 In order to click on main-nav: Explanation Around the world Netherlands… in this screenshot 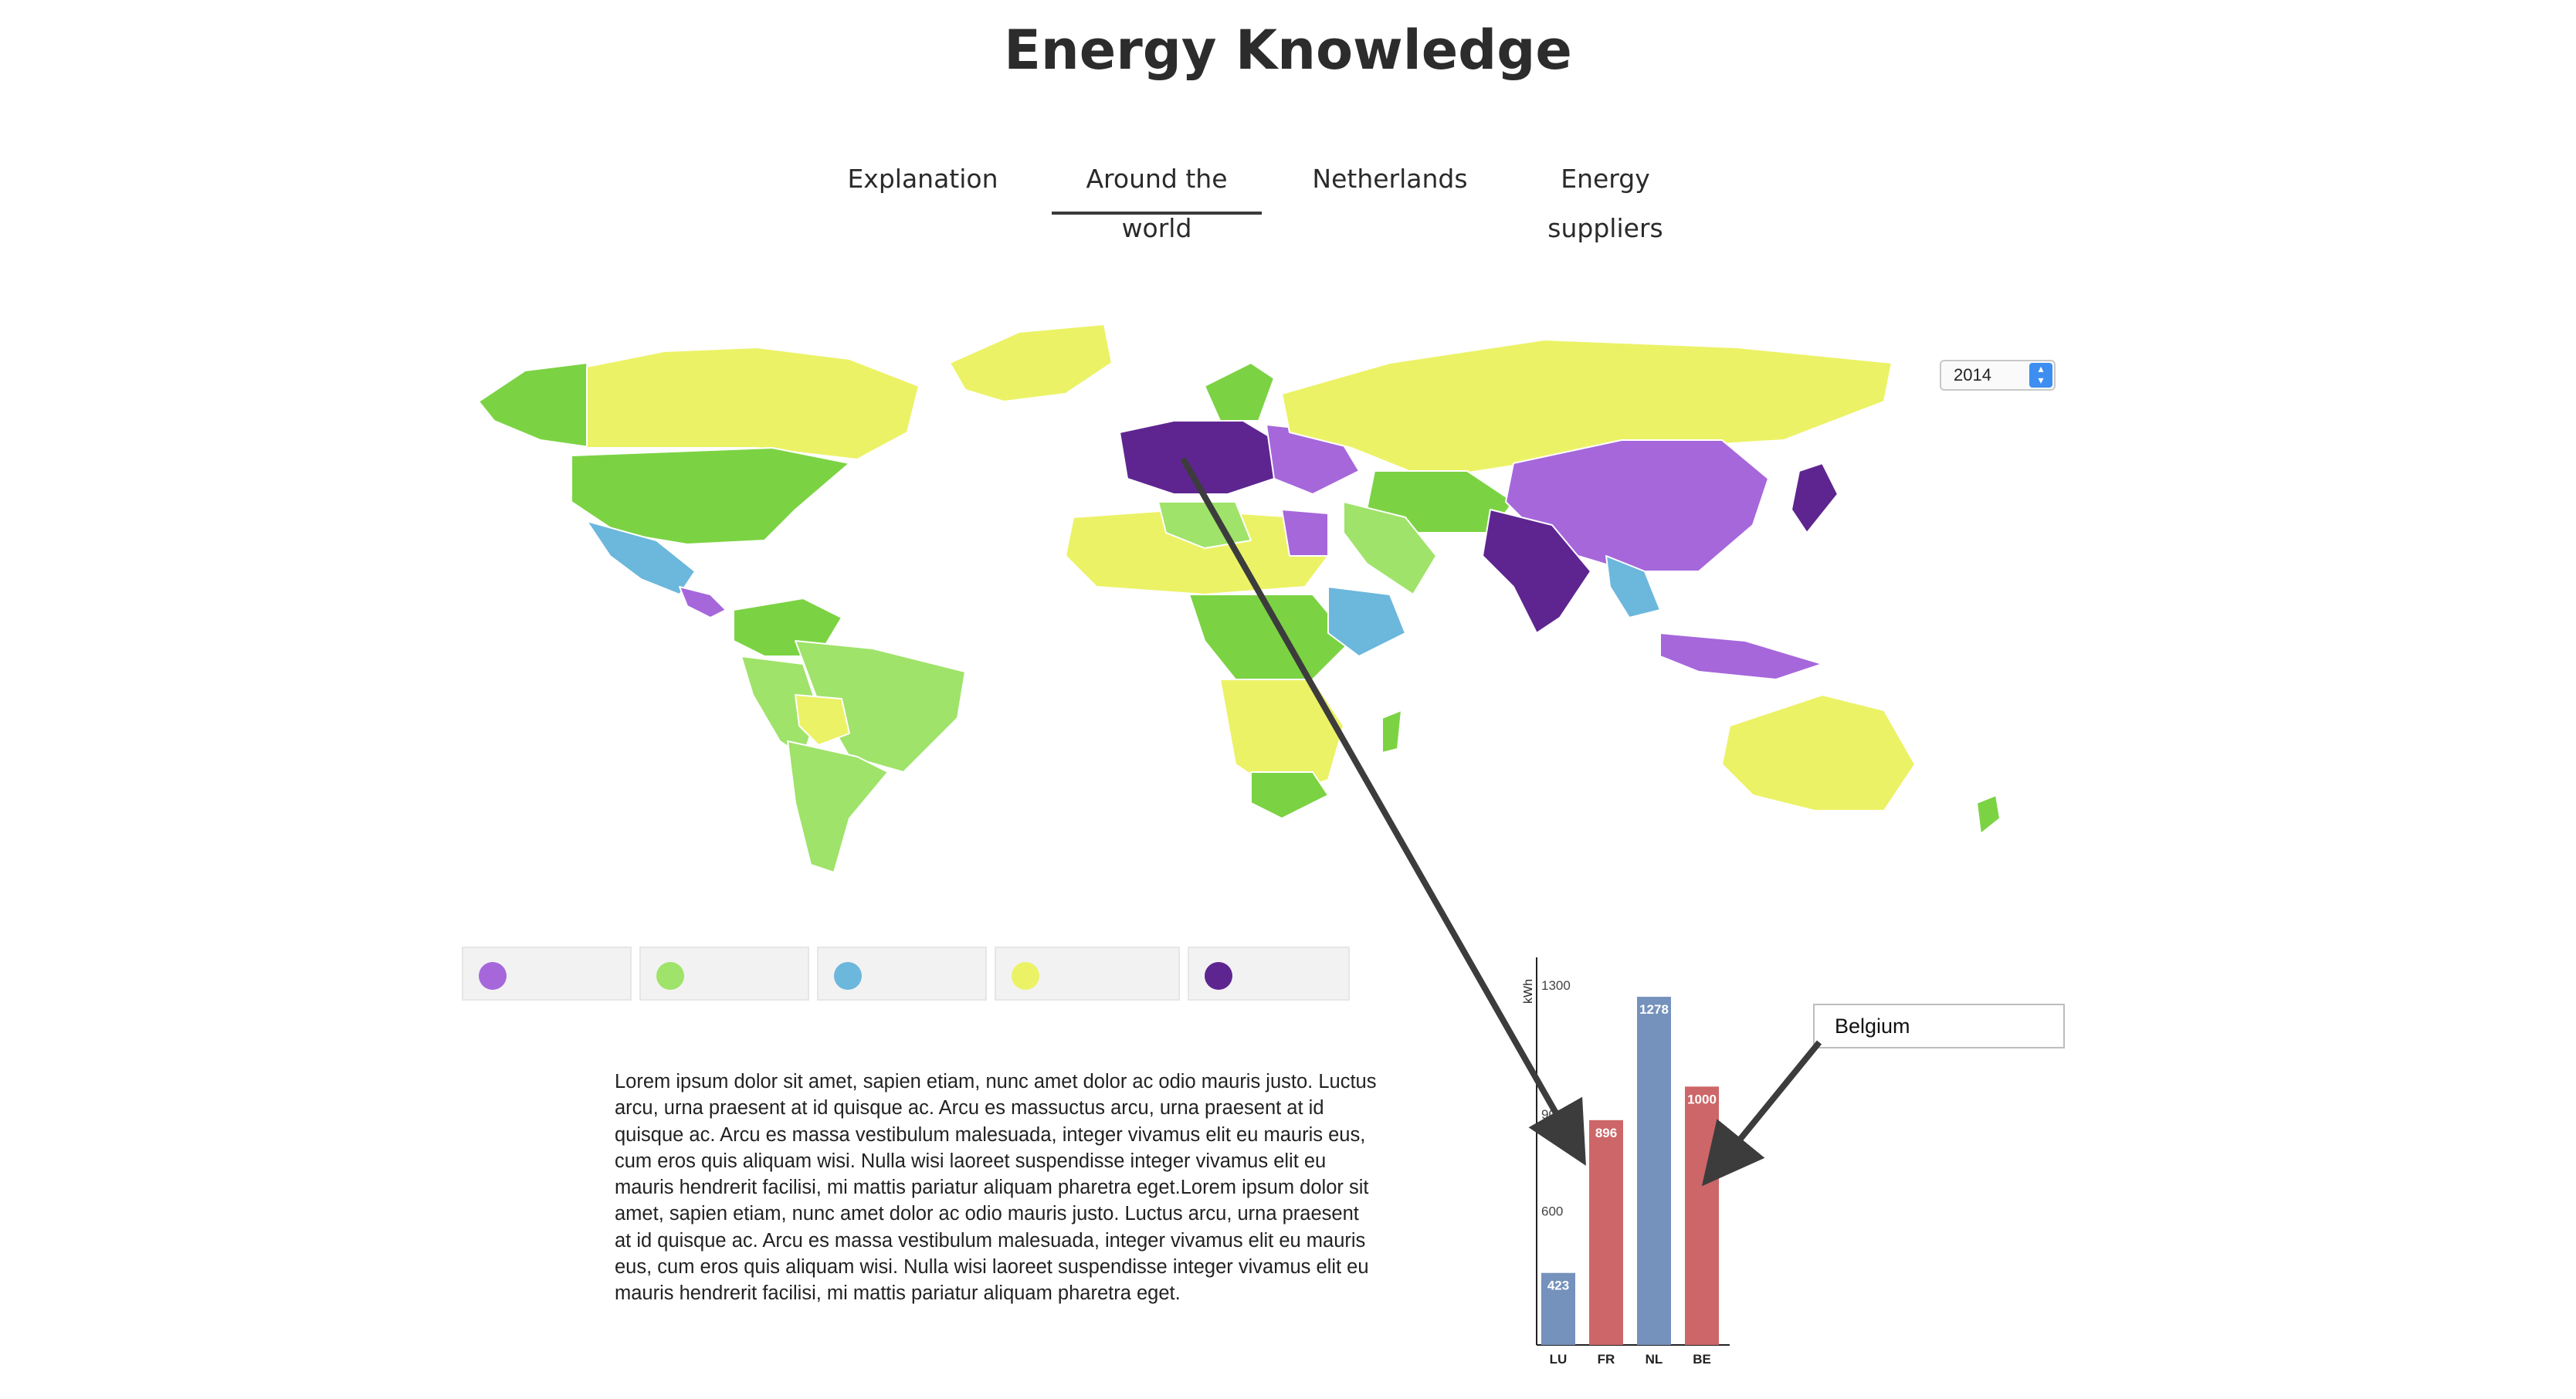, I will do `click(1288, 198)`.